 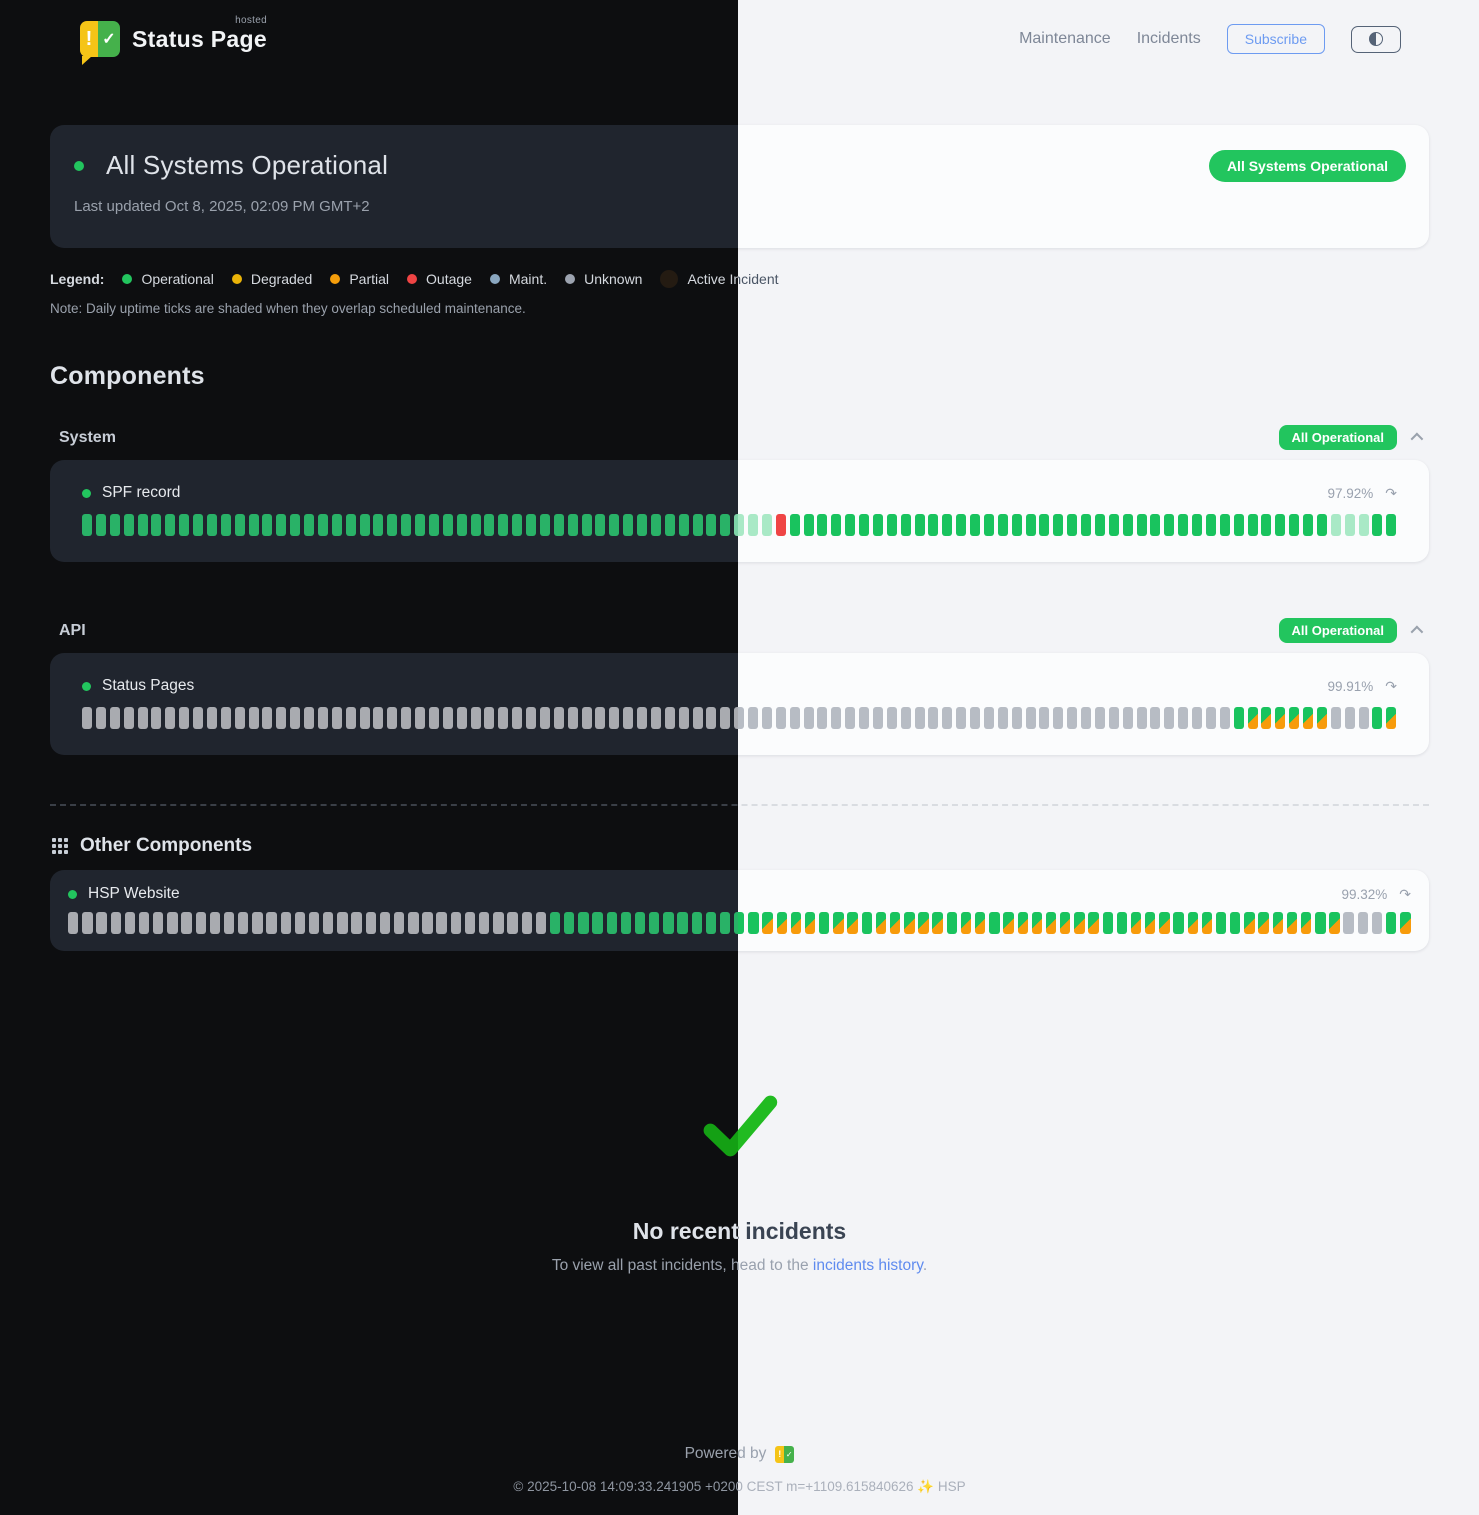 What do you see at coordinates (1275, 39) in the screenshot?
I see `subscribe-button: Subscribe` at bounding box center [1275, 39].